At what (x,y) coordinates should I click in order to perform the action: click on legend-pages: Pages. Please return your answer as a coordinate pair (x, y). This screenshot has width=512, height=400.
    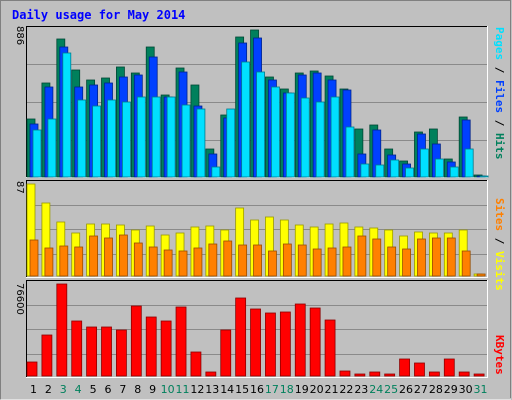
    Looking at the image, I should click on (499, 43).